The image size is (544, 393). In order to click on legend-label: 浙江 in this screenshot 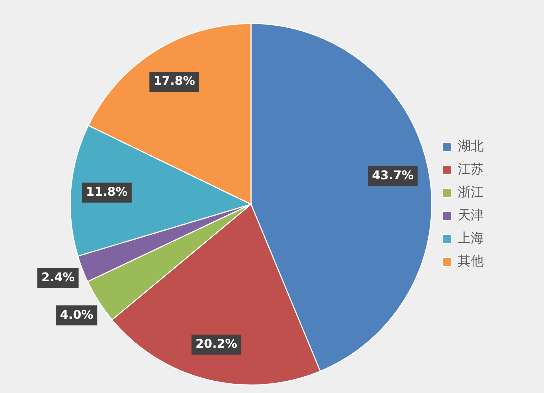, I will do `click(471, 192)`.